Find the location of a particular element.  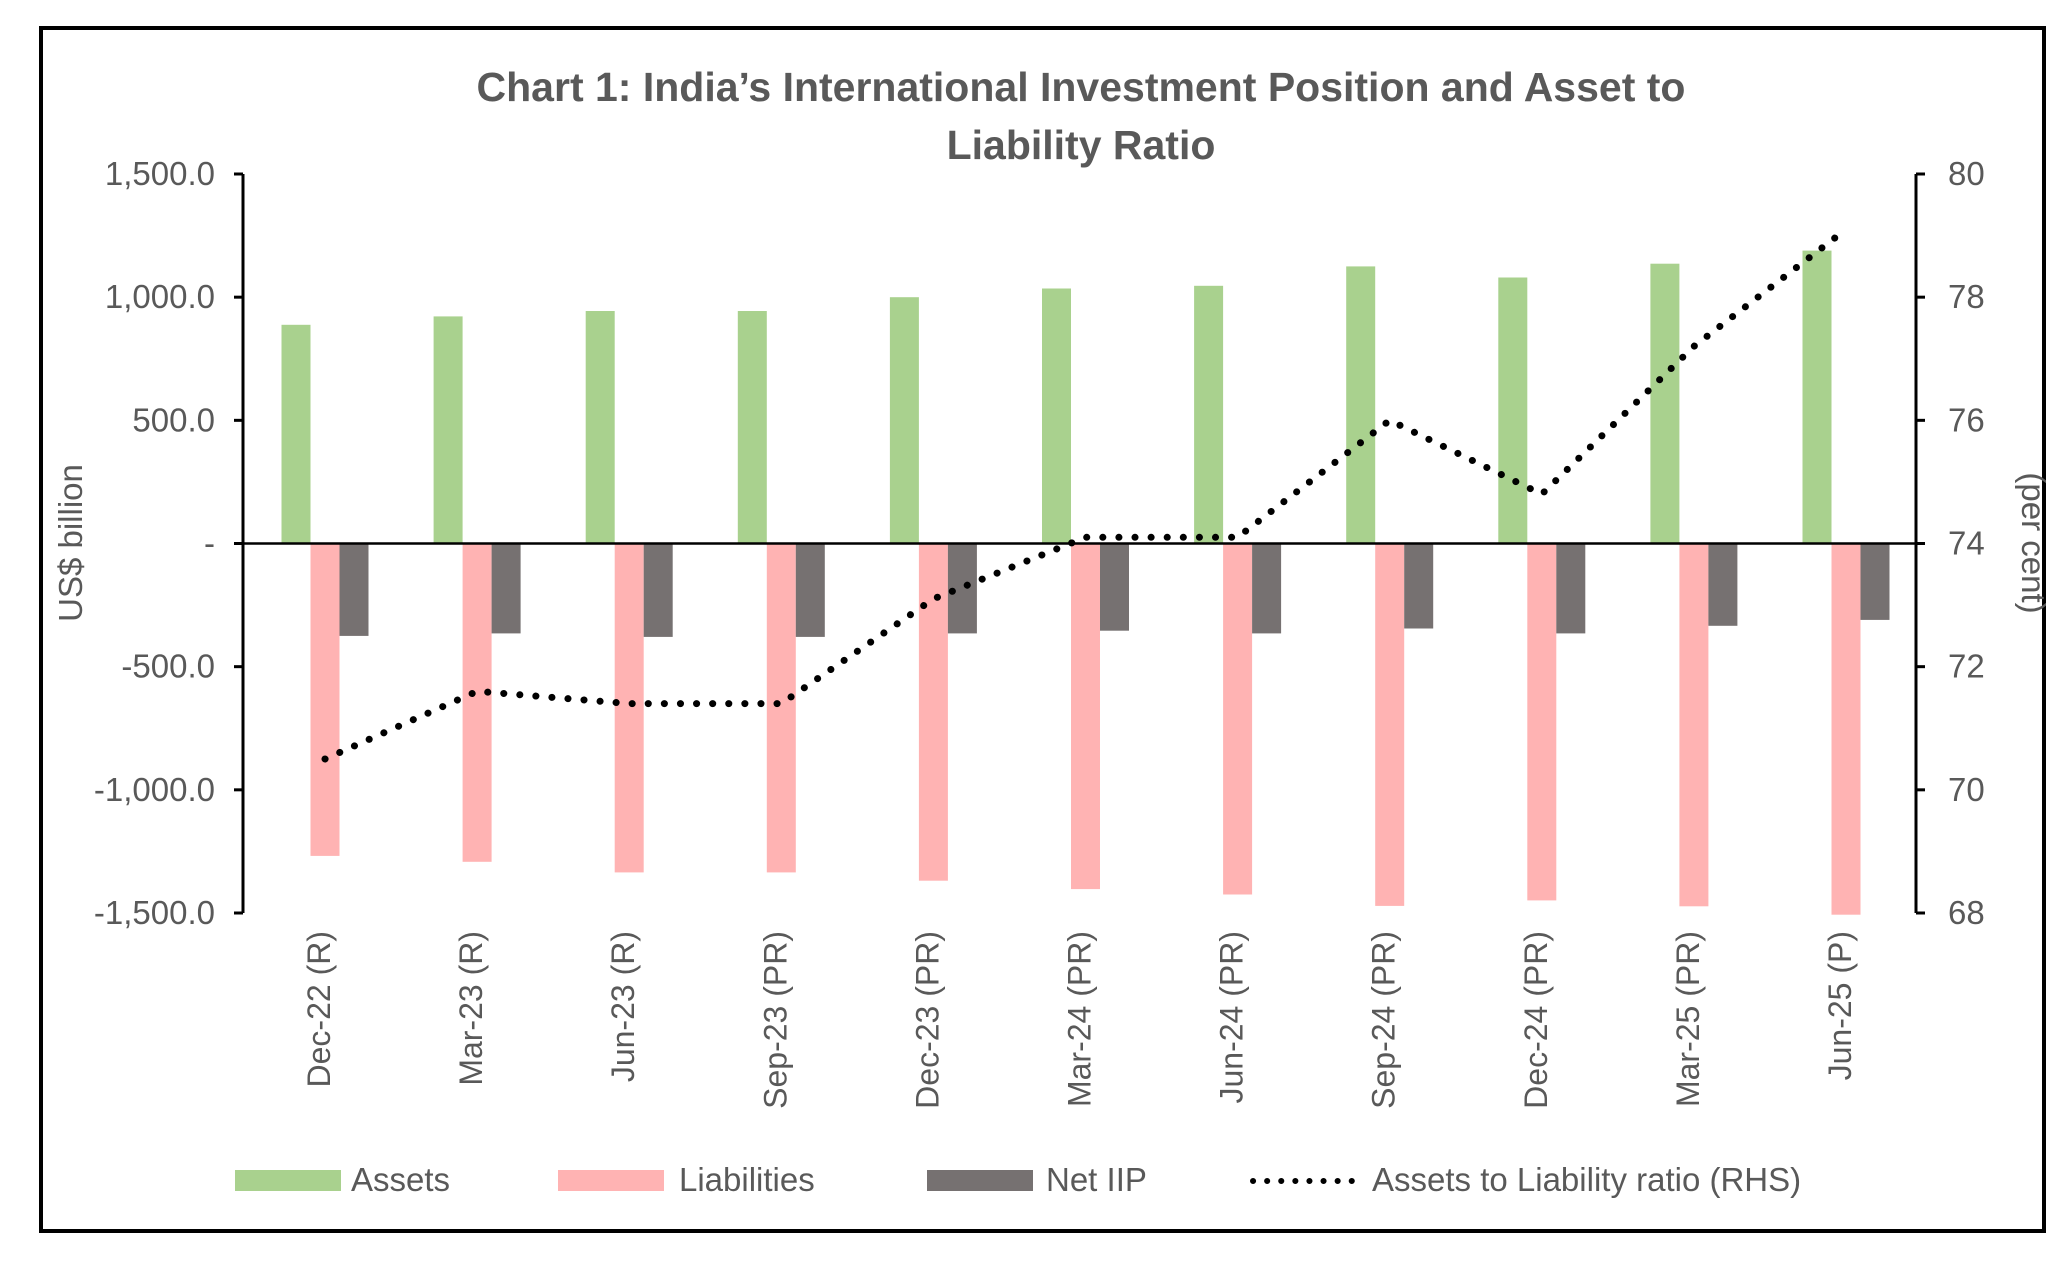

y-axis-title-left: US$ billion is located at coordinates (70, 543).